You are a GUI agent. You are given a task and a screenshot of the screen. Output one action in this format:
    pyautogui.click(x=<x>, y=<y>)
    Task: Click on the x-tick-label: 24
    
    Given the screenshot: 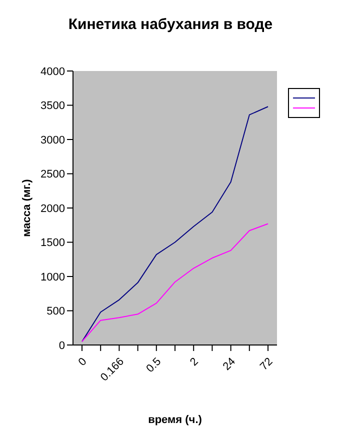 What is the action you would take?
    pyautogui.click(x=229, y=364)
    